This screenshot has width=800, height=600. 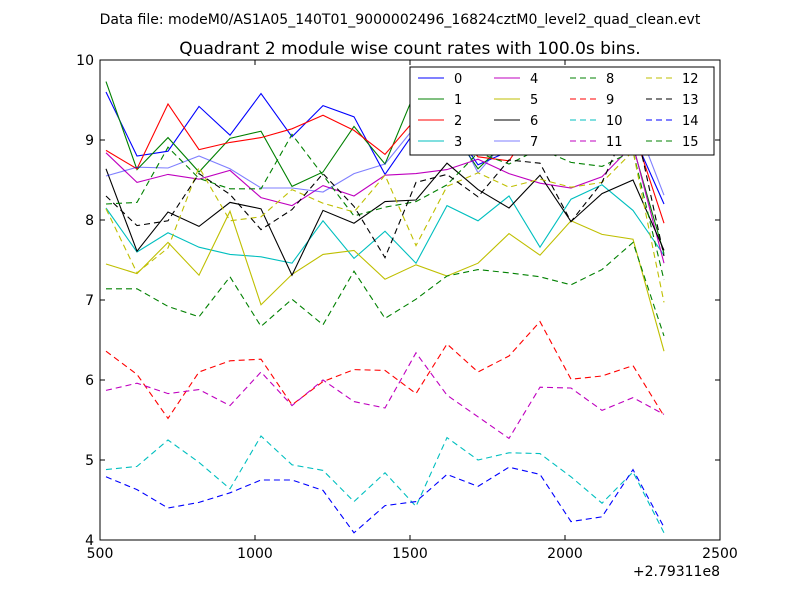 I want to click on y-tick-label: 8, so click(x=89, y=221).